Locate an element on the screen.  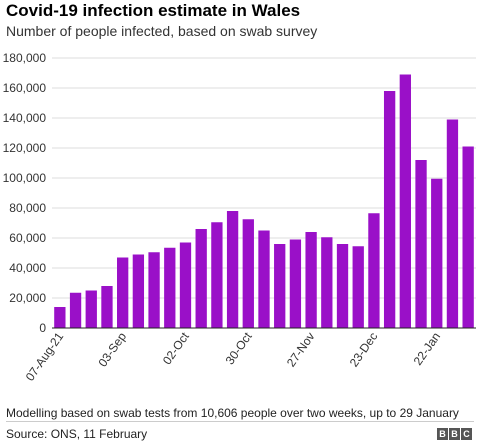
x-tick-label: 02-Oct is located at coordinates (176, 348).